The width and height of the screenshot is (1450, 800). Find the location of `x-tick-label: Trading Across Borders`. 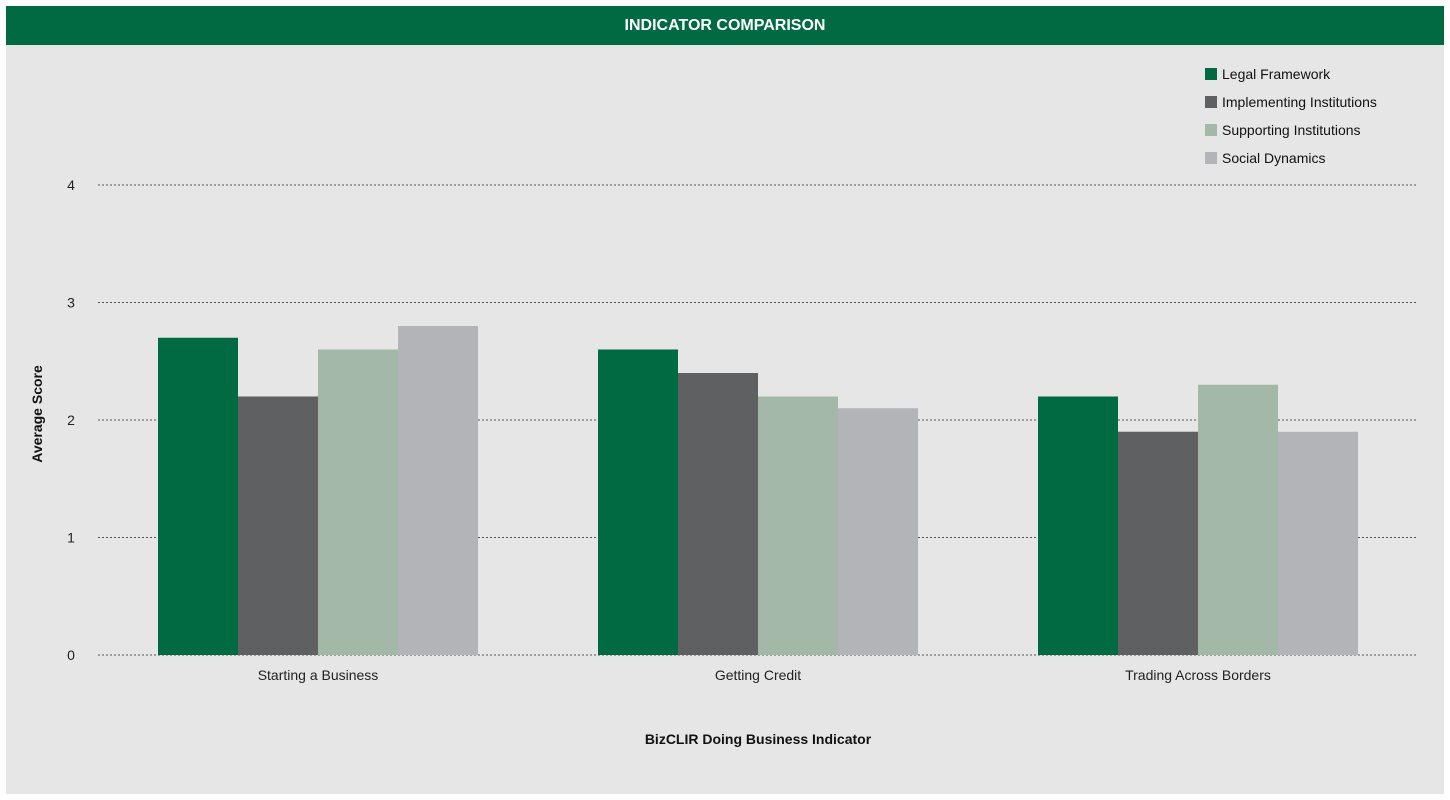

x-tick-label: Trading Across Borders is located at coordinates (1198, 675).